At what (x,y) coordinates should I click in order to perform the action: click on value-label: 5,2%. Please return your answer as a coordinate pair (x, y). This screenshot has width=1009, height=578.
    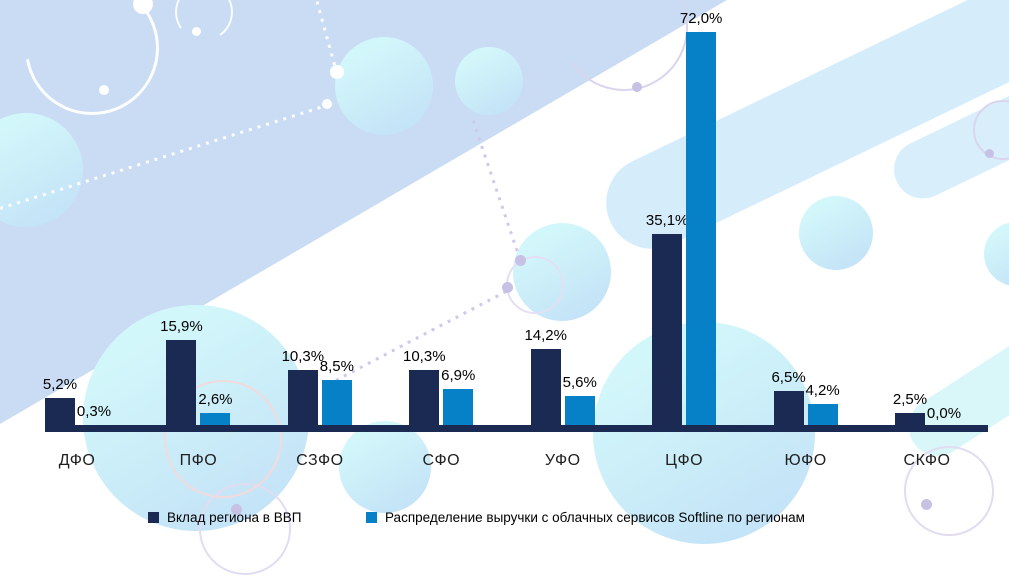
    Looking at the image, I should click on (60, 384).